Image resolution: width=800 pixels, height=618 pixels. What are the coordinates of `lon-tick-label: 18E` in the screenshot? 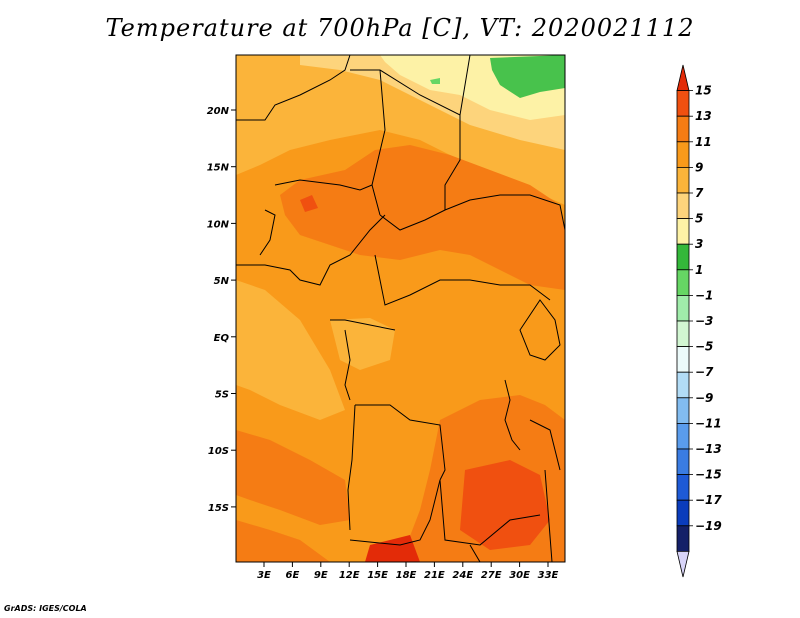 It's located at (406, 575).